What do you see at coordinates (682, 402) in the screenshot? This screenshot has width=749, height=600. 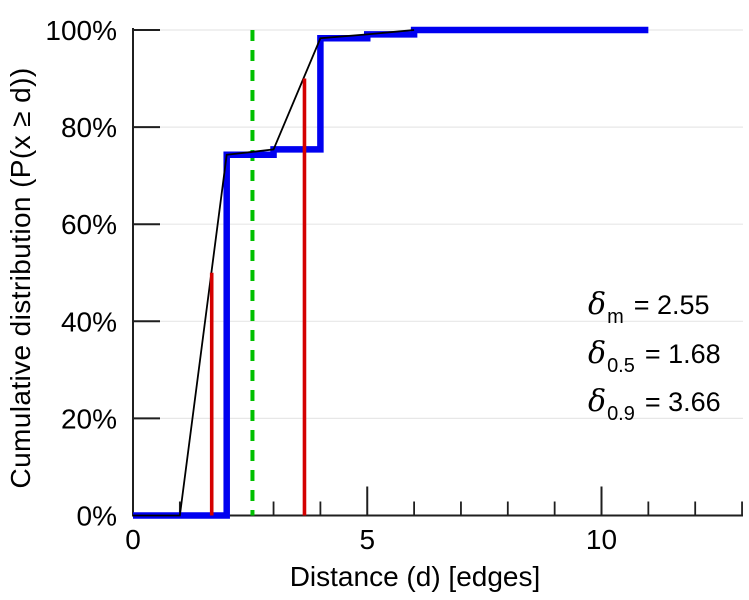 I see `delta-value: = 3.66` at bounding box center [682, 402].